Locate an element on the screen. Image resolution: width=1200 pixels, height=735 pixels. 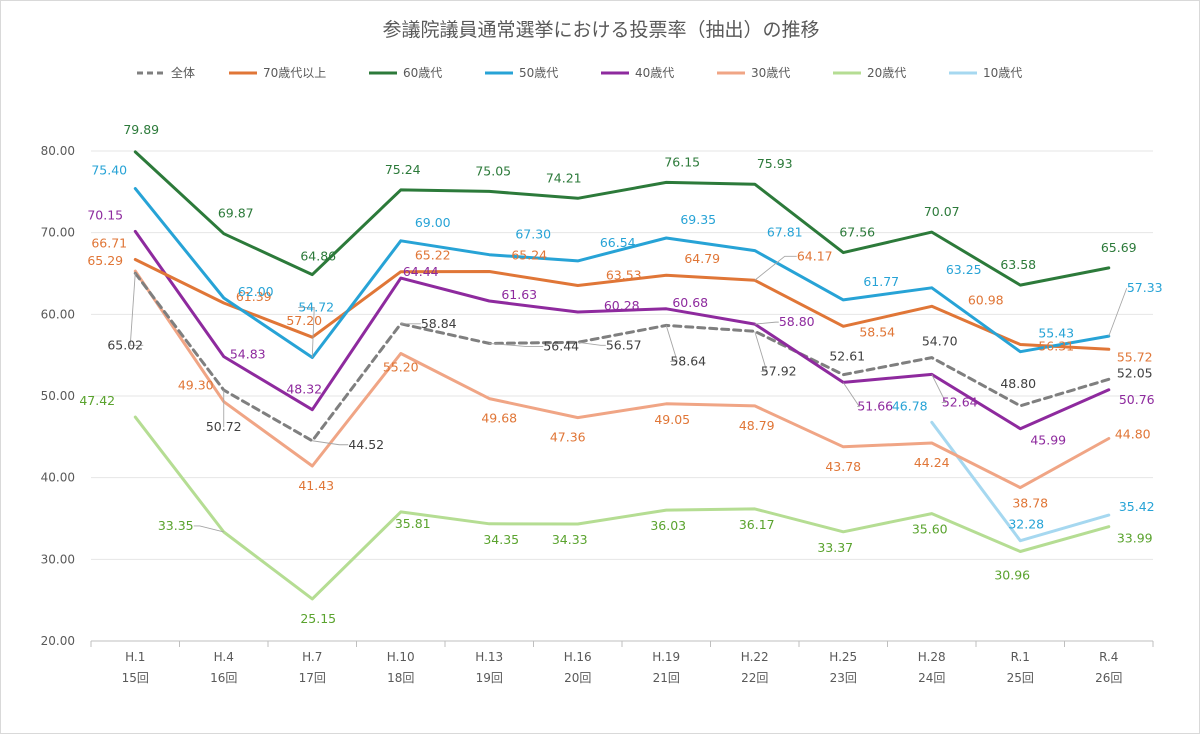
data-label: 35.60 is located at coordinates (930, 529).